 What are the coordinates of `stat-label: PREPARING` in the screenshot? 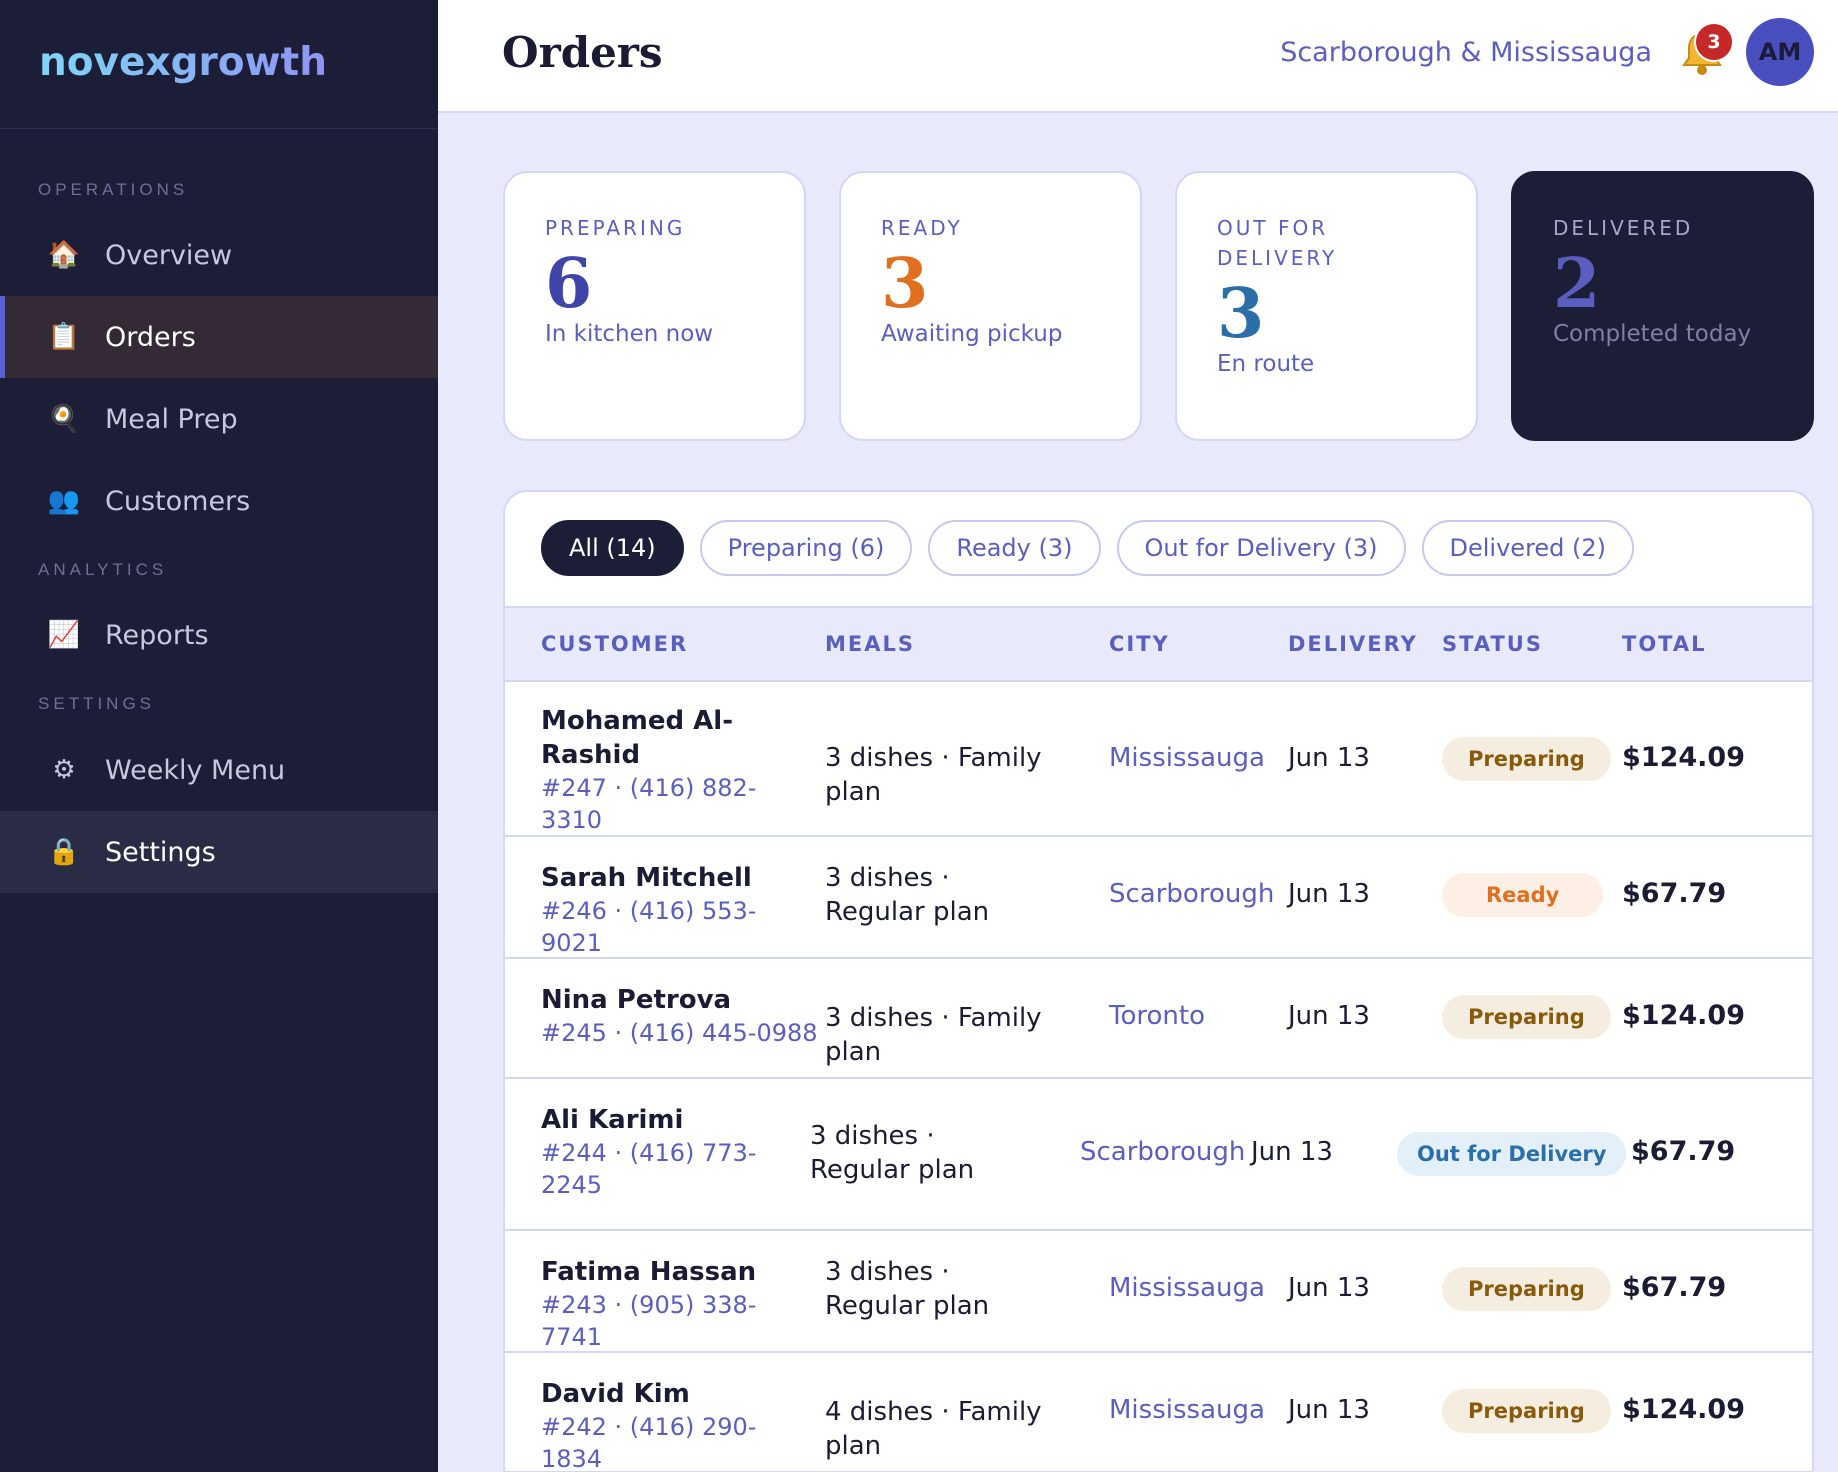 It's located at (615, 228).